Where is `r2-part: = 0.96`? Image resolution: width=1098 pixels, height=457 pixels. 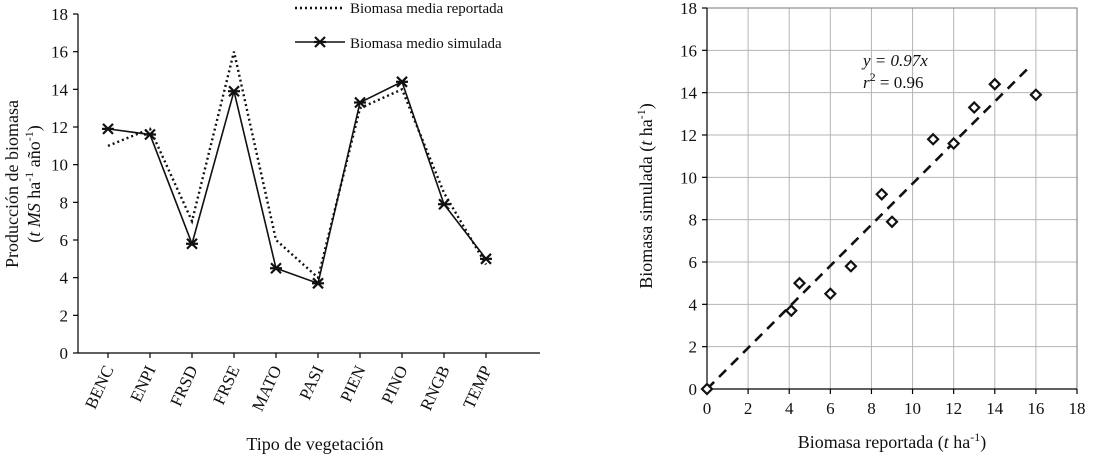
r2-part: = 0.96 is located at coordinates (900, 82).